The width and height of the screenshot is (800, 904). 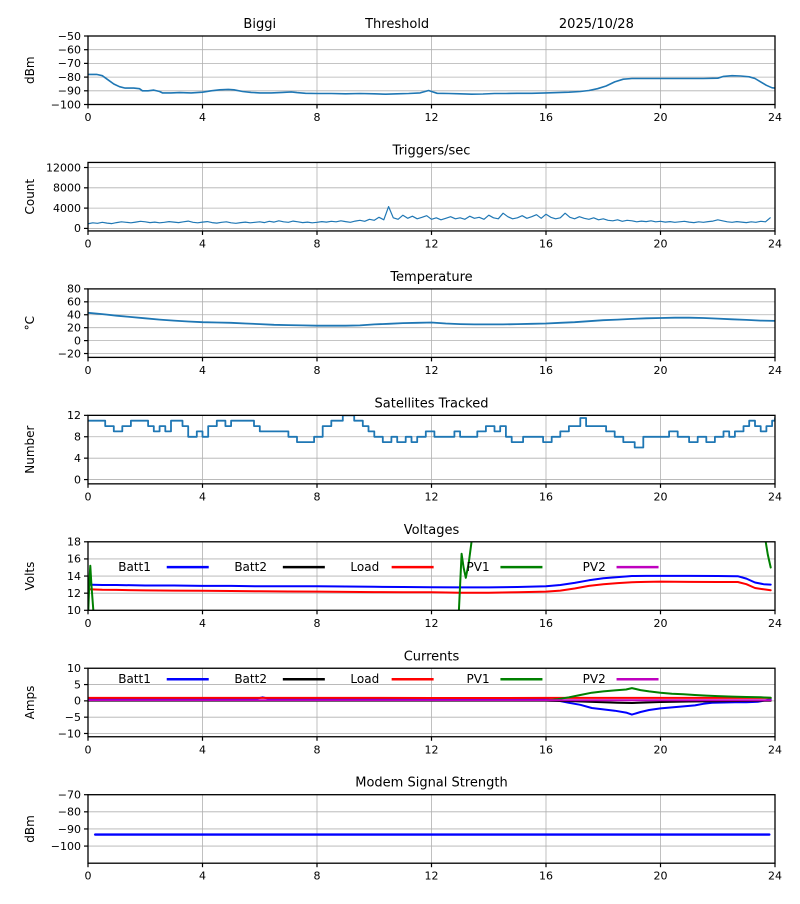 I want to click on chart-title-modem: Modem Signal Strength, so click(x=431, y=783).